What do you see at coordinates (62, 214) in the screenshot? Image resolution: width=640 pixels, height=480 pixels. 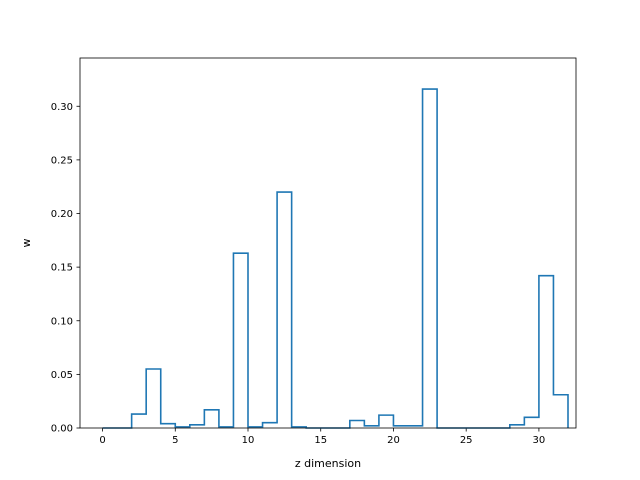 I see `y-tick-label: 0.20` at bounding box center [62, 214].